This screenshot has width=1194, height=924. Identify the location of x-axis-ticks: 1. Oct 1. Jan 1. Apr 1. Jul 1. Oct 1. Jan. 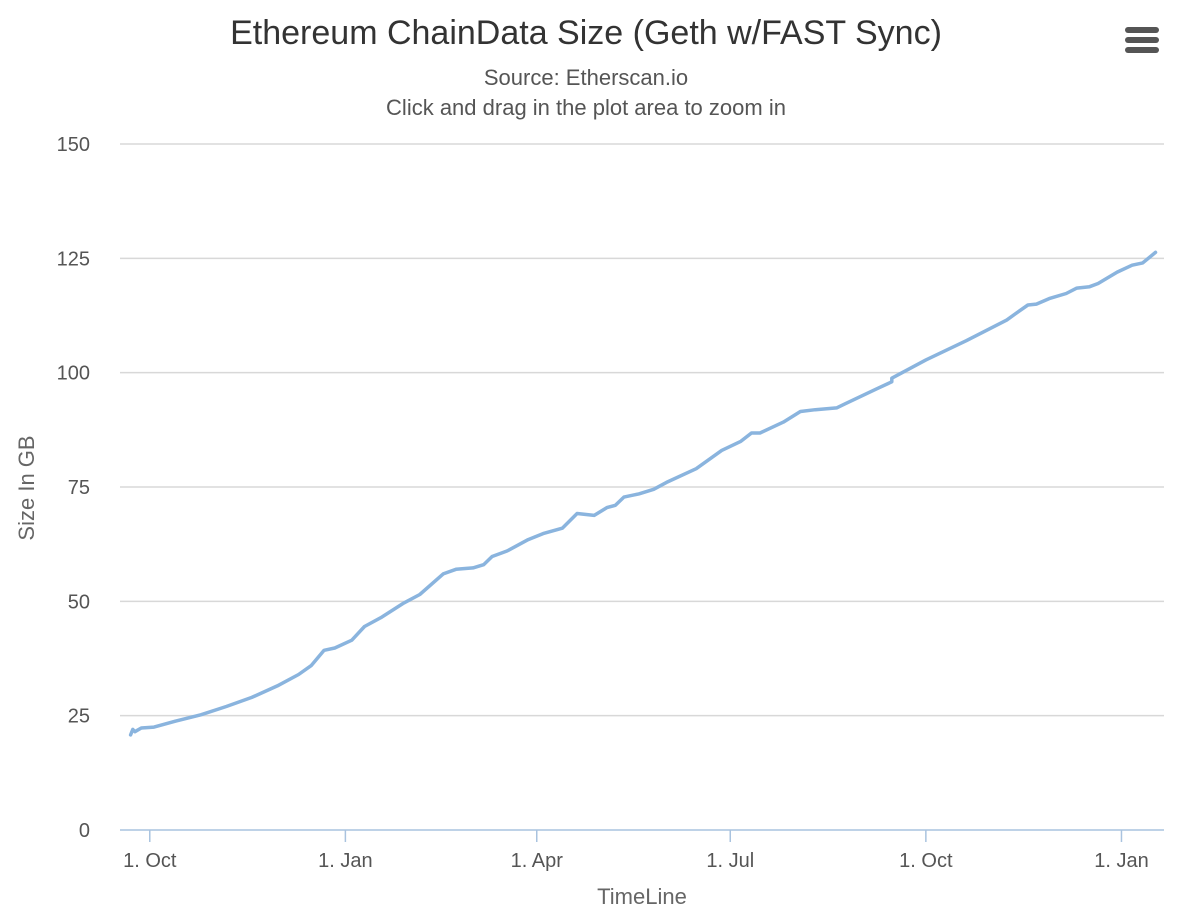
(636, 851).